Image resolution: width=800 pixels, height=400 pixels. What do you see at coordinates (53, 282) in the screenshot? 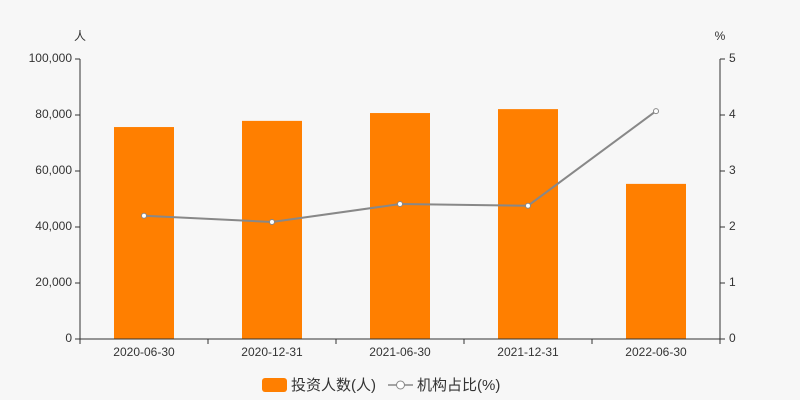
I see `y-tick-label: 20,000` at bounding box center [53, 282].